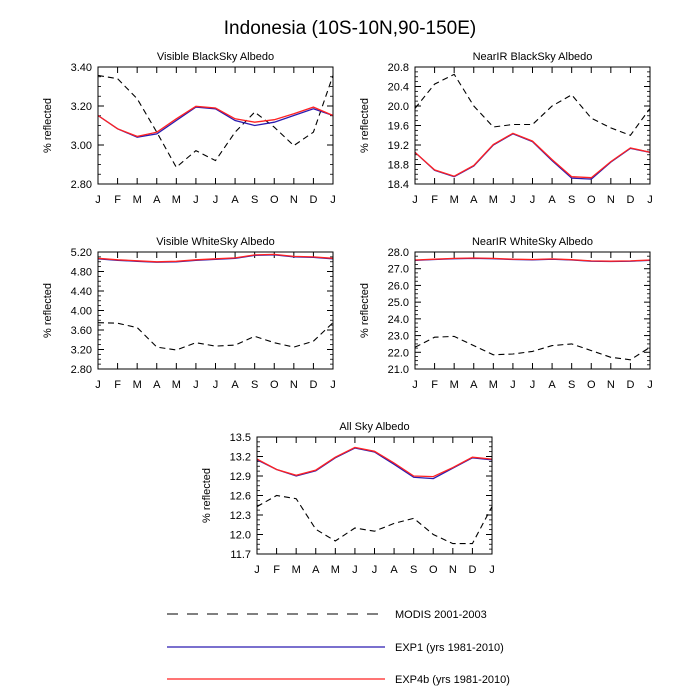 Image resolution: width=700 pixels, height=700 pixels. What do you see at coordinates (81, 351) in the screenshot?
I see `y-tick-label: 3.20` at bounding box center [81, 351].